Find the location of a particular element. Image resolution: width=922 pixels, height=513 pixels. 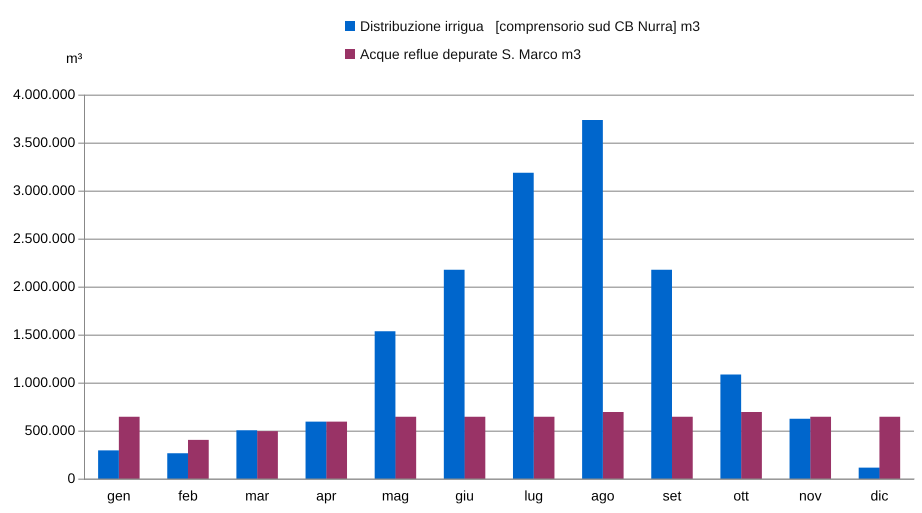

y-tick-label: 4.000.000 is located at coordinates (44, 94).